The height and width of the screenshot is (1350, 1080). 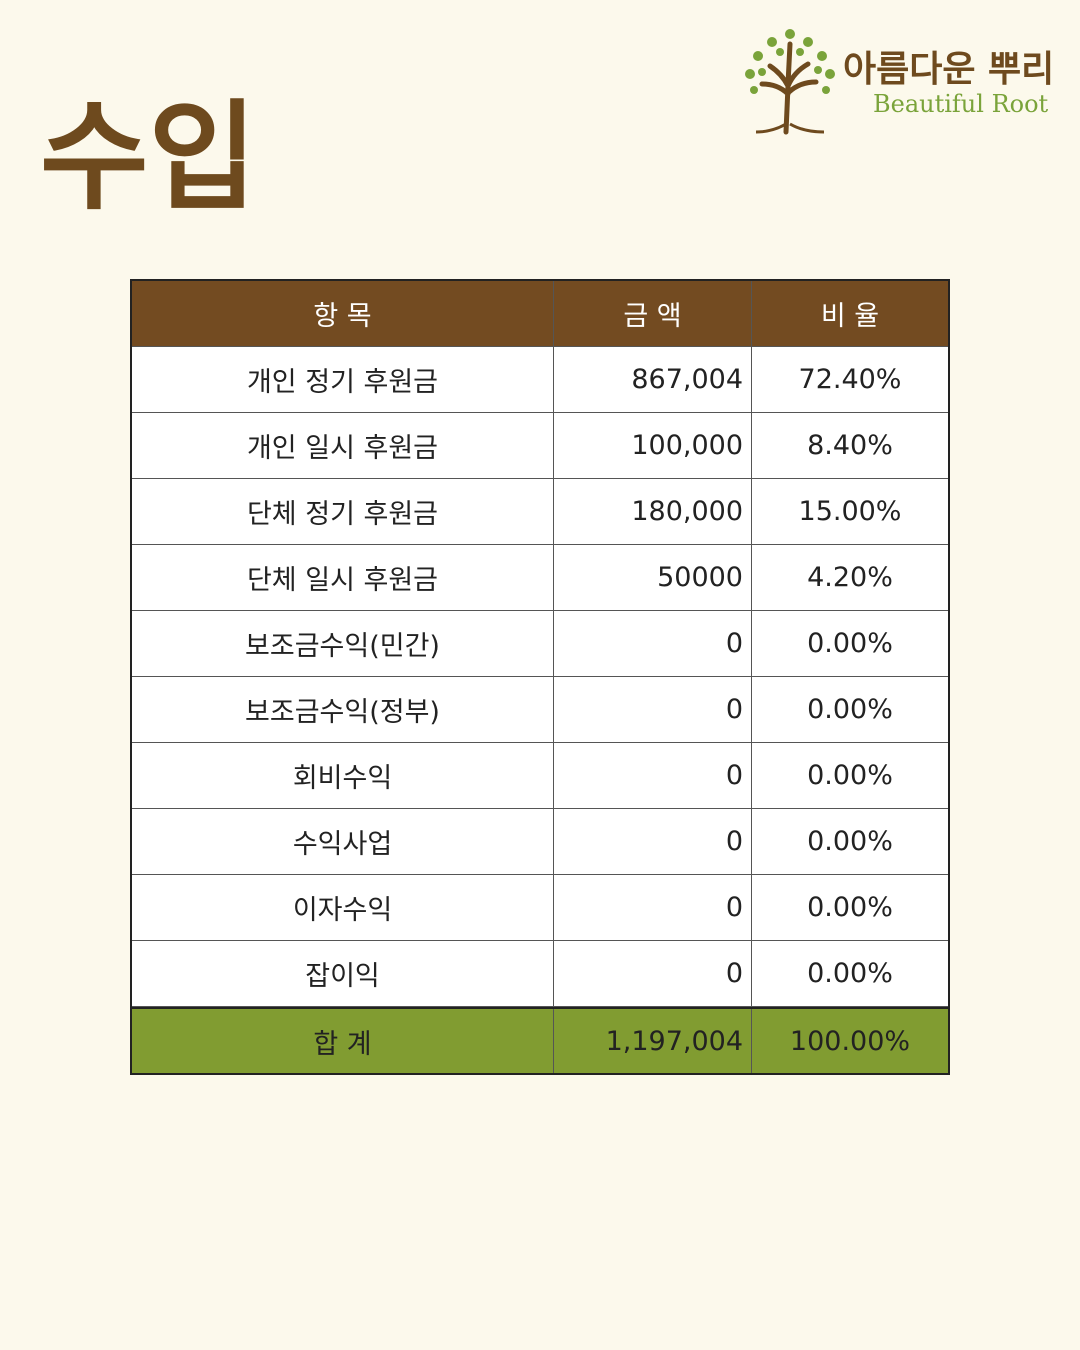 What do you see at coordinates (961, 104) in the screenshot?
I see `logo-subtitle: Beautiful Root` at bounding box center [961, 104].